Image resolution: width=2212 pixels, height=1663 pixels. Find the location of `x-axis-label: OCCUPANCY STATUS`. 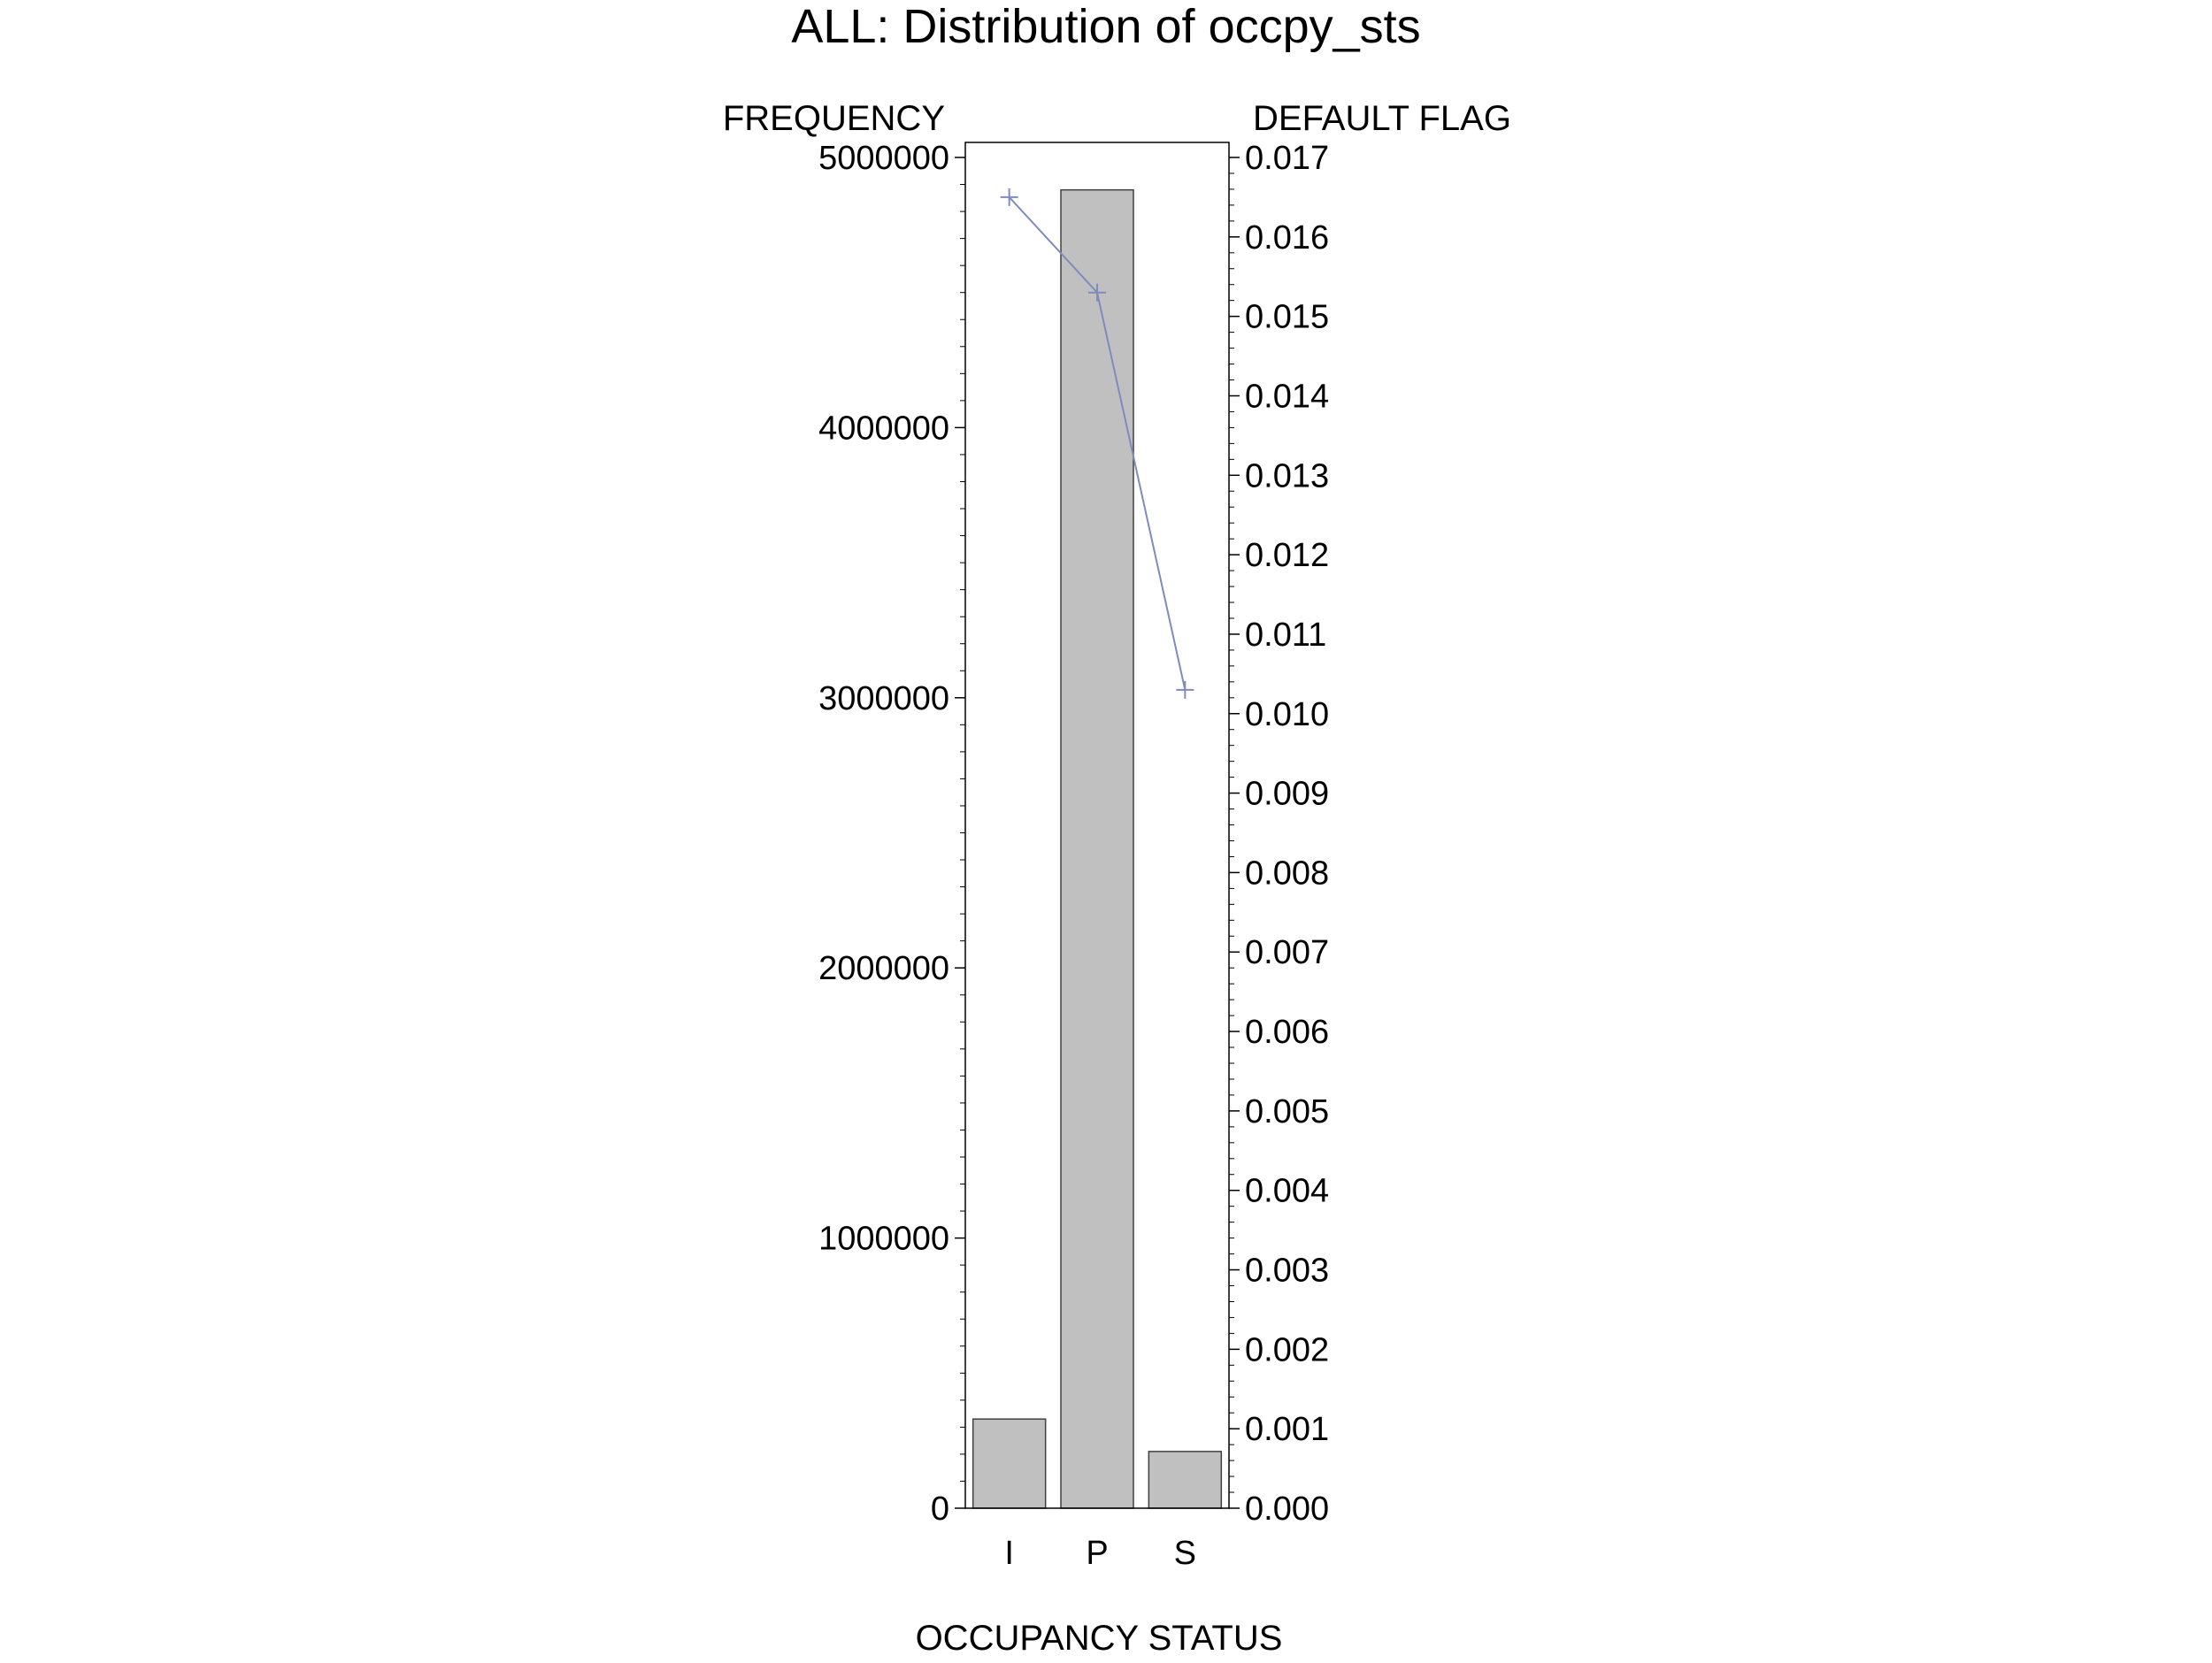

x-axis-label: OCCUPANCY STATUS is located at coordinates (1100, 1639).